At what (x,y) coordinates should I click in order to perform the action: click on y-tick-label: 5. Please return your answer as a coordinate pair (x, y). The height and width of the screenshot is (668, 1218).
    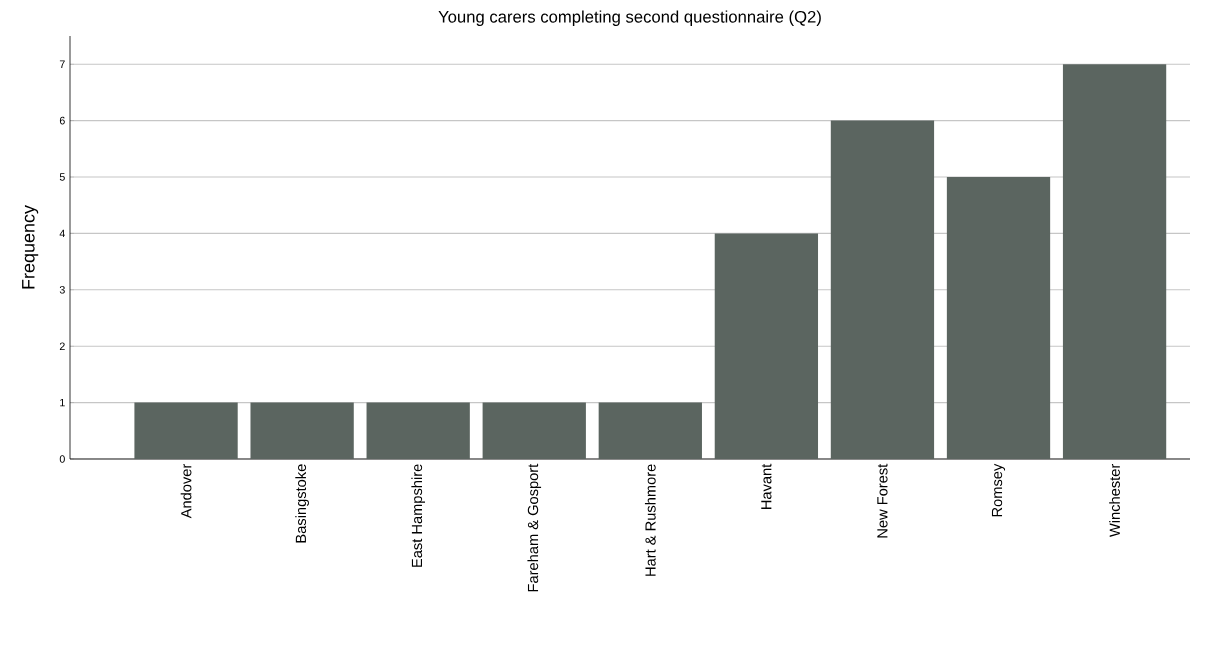
    Looking at the image, I should click on (62, 177).